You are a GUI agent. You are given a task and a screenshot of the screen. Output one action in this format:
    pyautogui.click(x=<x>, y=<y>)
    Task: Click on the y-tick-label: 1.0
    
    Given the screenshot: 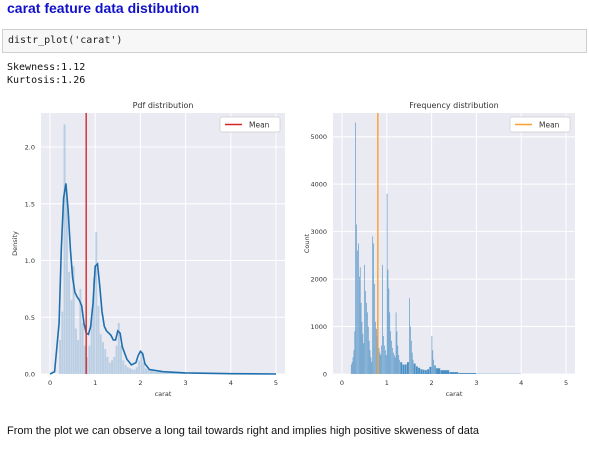 What is the action you would take?
    pyautogui.click(x=30, y=261)
    